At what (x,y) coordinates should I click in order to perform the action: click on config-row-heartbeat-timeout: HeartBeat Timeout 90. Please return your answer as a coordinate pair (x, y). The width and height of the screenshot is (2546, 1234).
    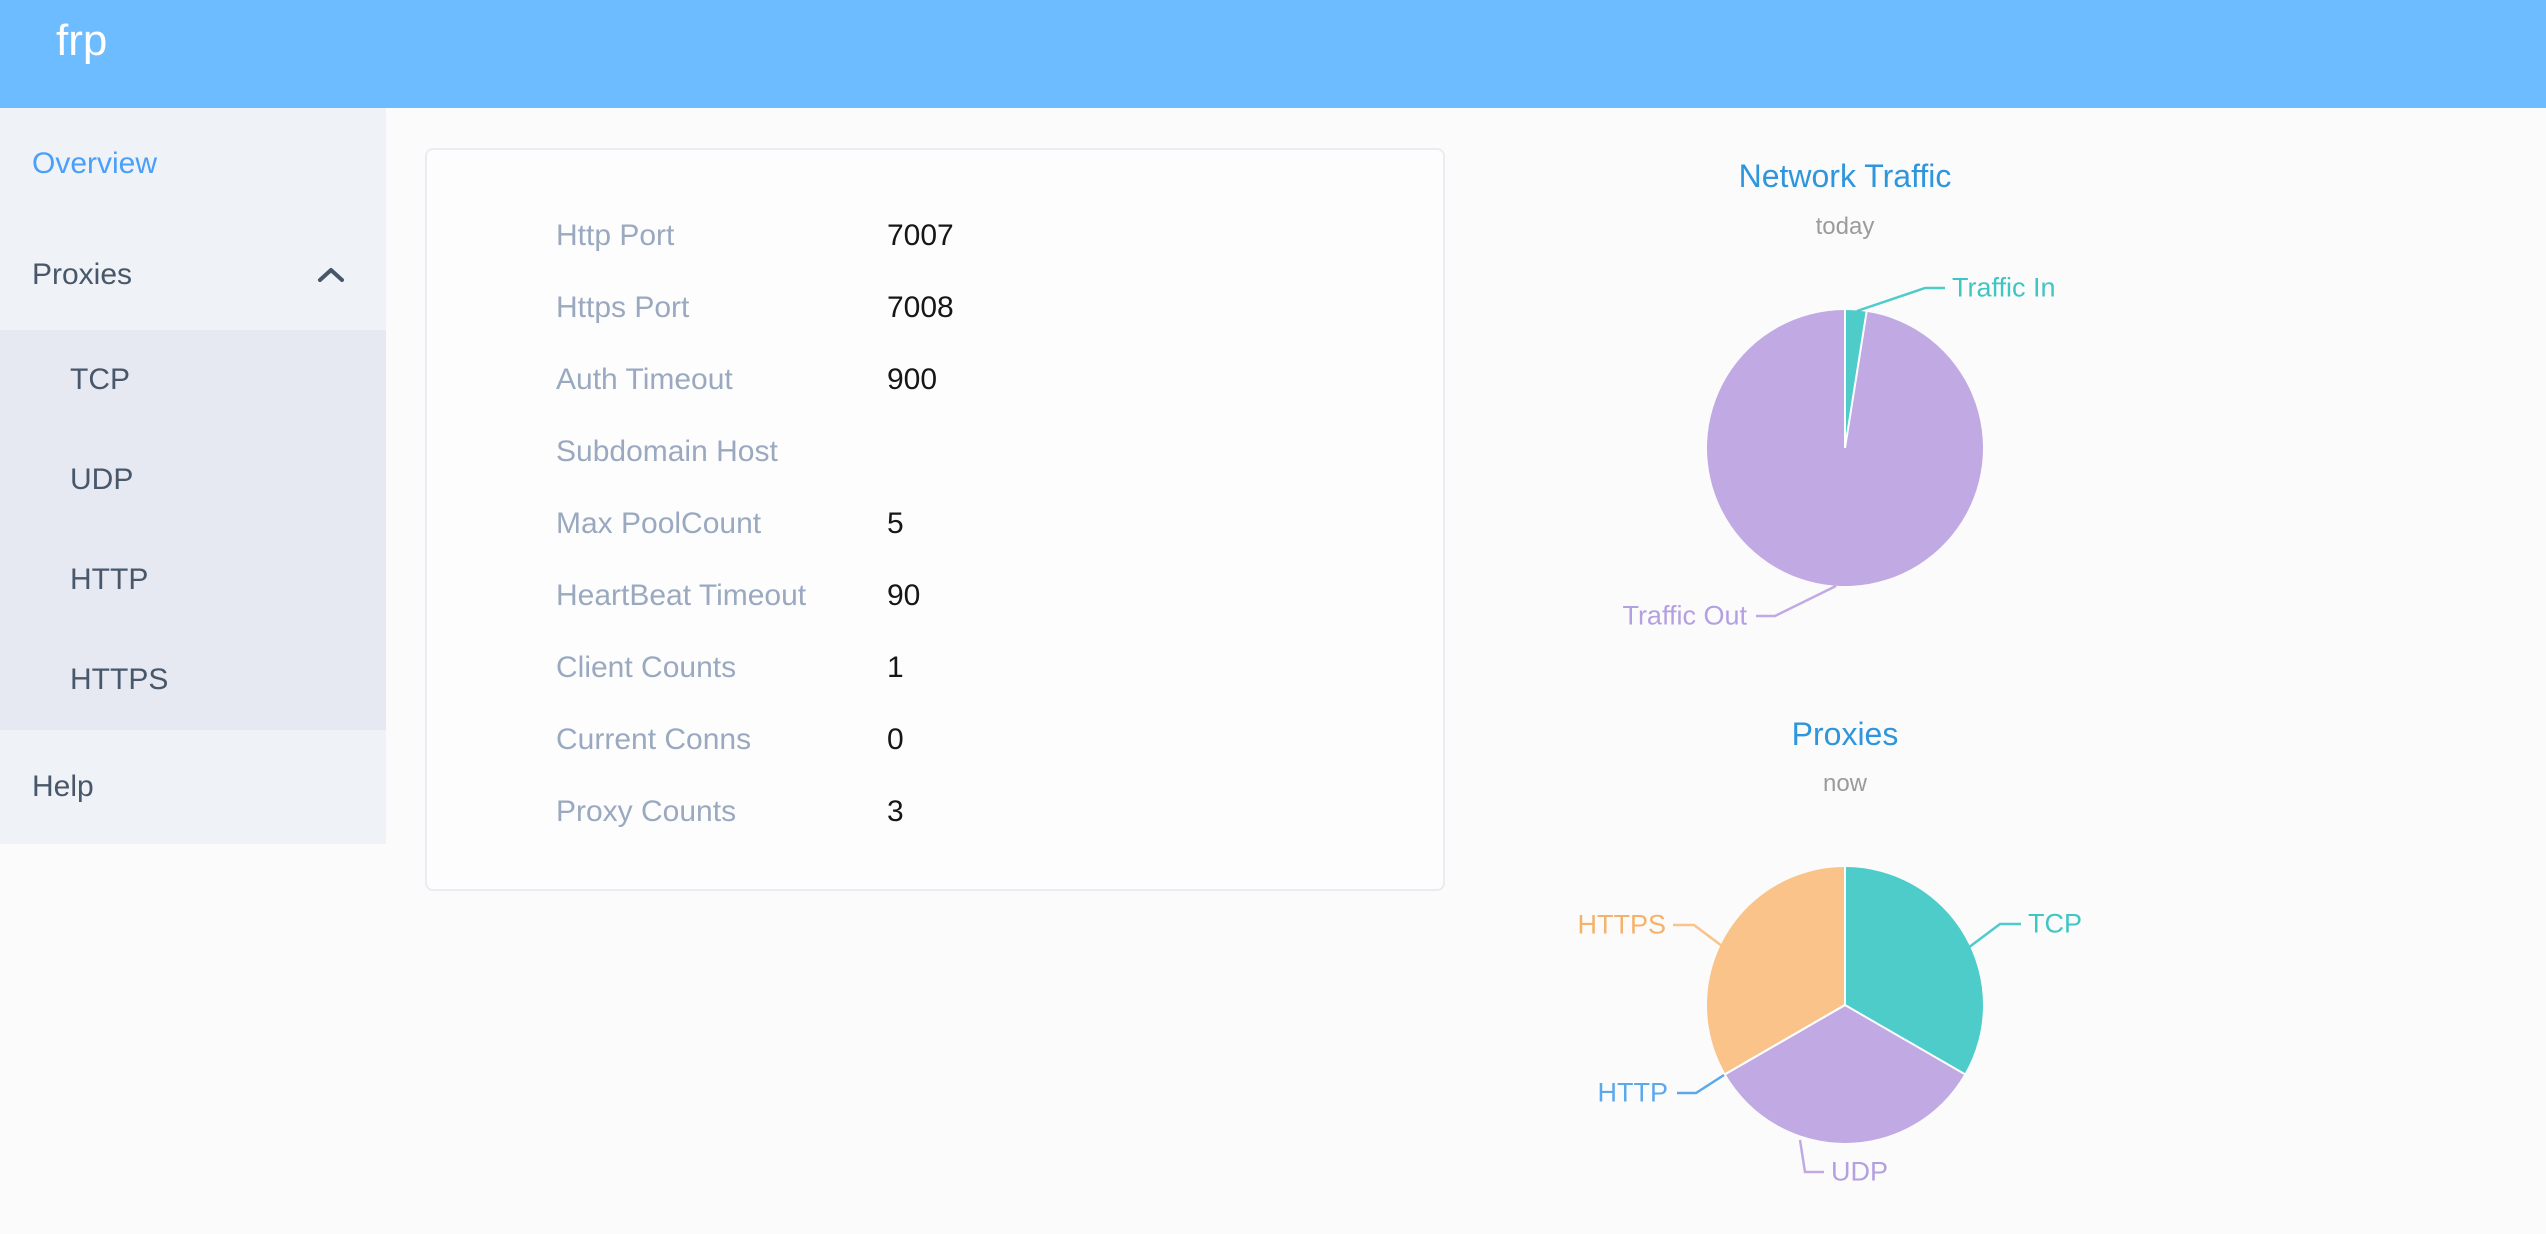
    Looking at the image, I should click on (935, 596).